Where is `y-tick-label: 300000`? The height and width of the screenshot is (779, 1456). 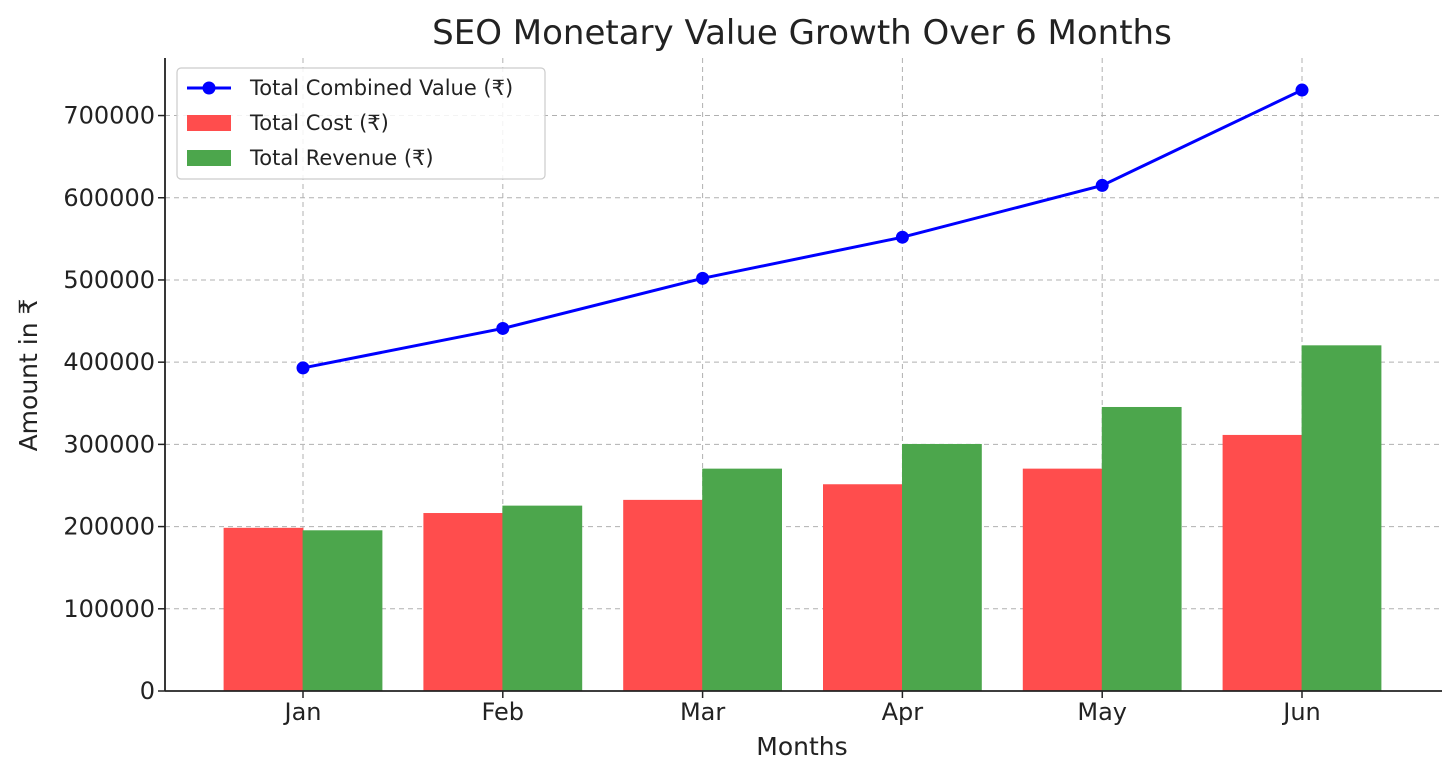
y-tick-label: 300000 is located at coordinates (109, 444).